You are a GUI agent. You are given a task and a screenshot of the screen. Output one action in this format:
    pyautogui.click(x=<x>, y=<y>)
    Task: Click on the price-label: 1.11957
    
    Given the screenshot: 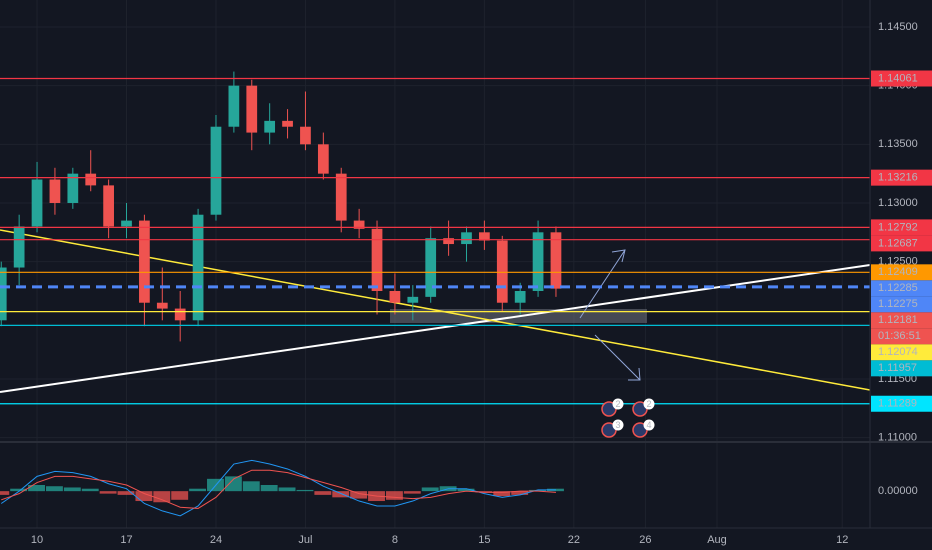 What is the action you would take?
    pyautogui.click(x=897, y=368)
    